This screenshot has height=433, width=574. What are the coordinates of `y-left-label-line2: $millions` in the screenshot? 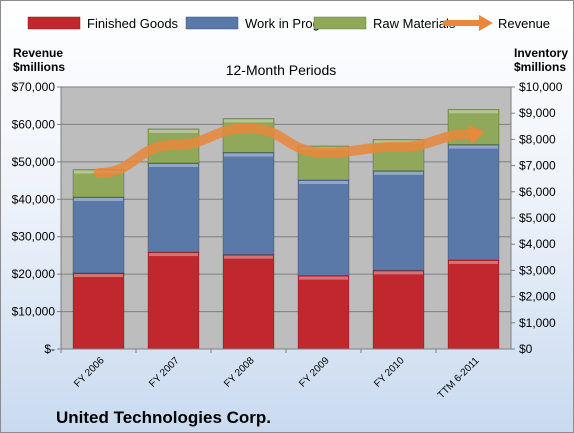 It's located at (39, 67).